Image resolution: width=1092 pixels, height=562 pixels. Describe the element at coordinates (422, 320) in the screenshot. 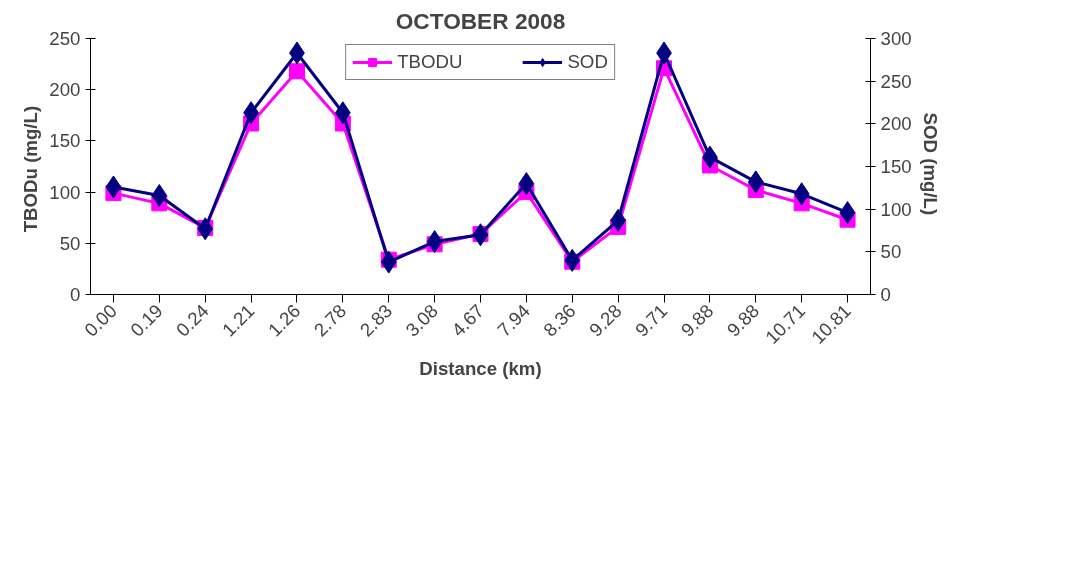

I see `x-tick-label: 3.08` at that location.